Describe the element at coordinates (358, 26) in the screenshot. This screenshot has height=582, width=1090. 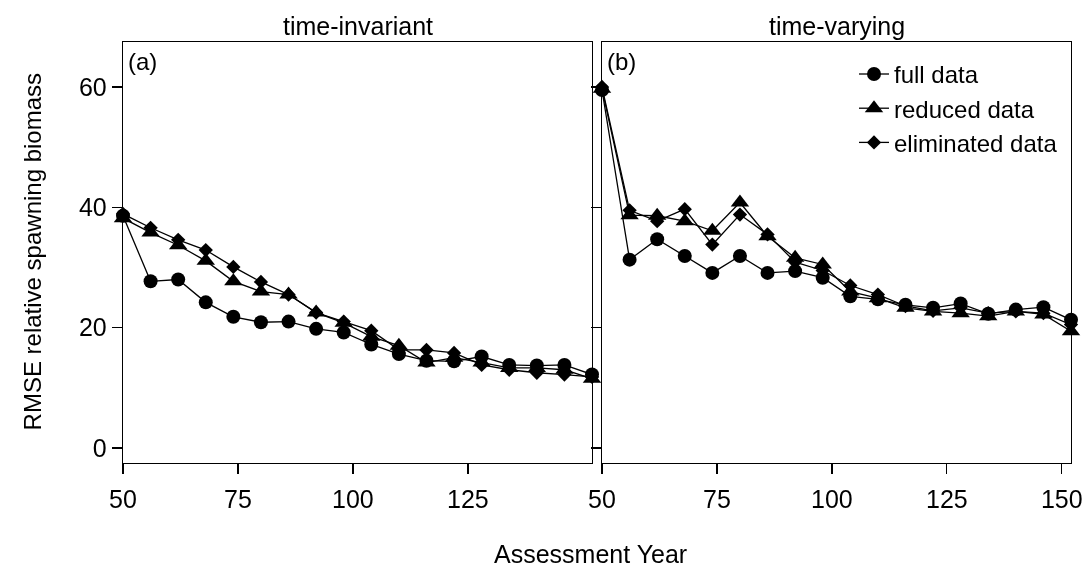
I see `chart-title: time-invariant` at that location.